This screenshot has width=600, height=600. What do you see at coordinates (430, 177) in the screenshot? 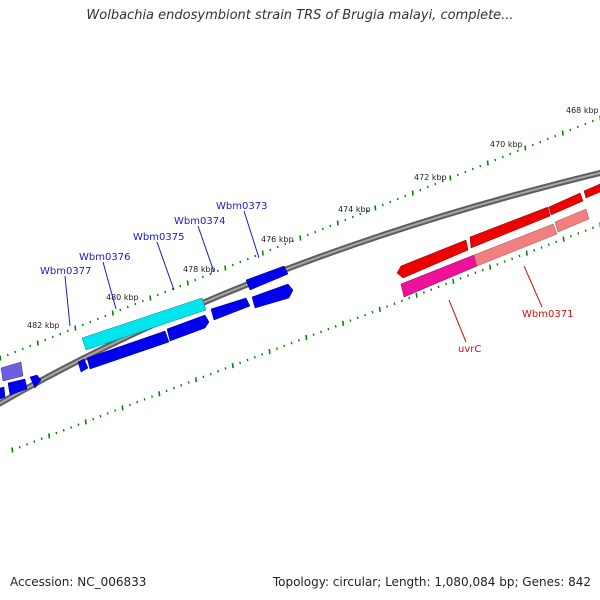
I see `scale-label-472: 472 kbp` at bounding box center [430, 177].